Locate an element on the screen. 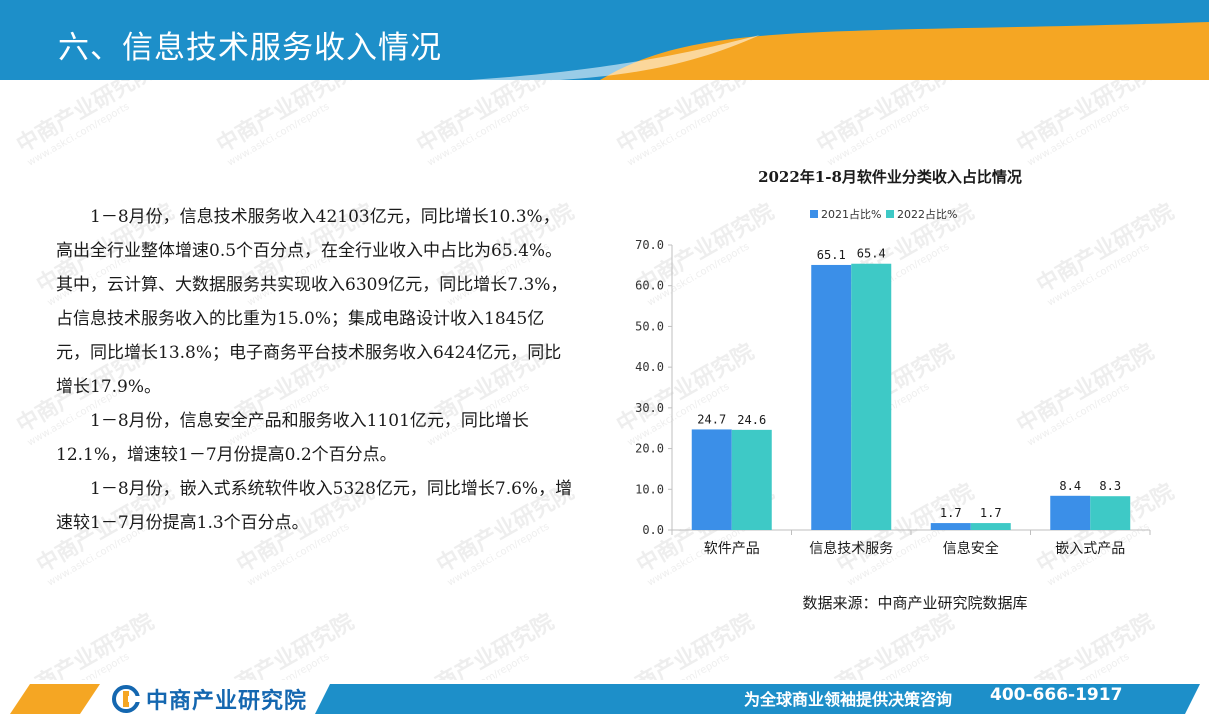 This screenshot has width=1209, height=718. header-banner: 六、信息技术服务收入情况 is located at coordinates (604, 40).